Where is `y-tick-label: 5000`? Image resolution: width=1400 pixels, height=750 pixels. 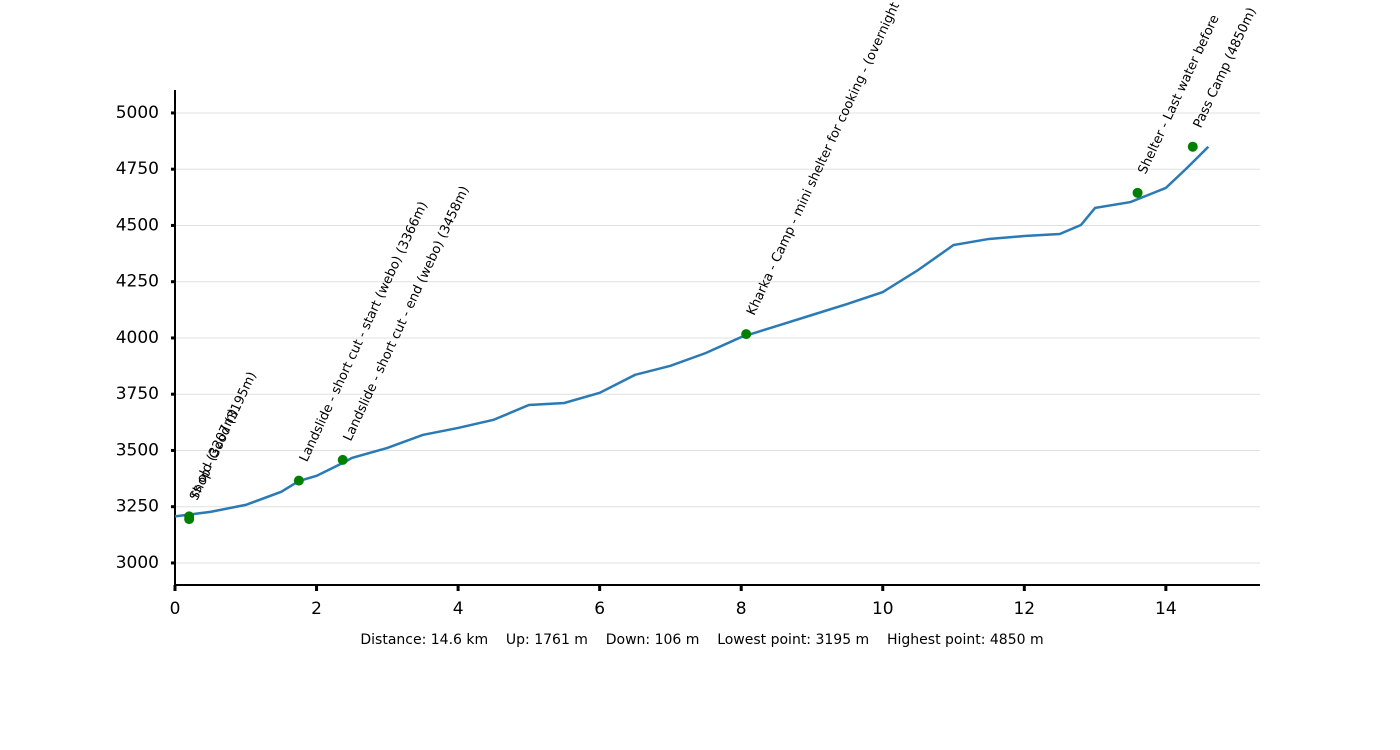 y-tick-label: 5000 is located at coordinates (137, 113).